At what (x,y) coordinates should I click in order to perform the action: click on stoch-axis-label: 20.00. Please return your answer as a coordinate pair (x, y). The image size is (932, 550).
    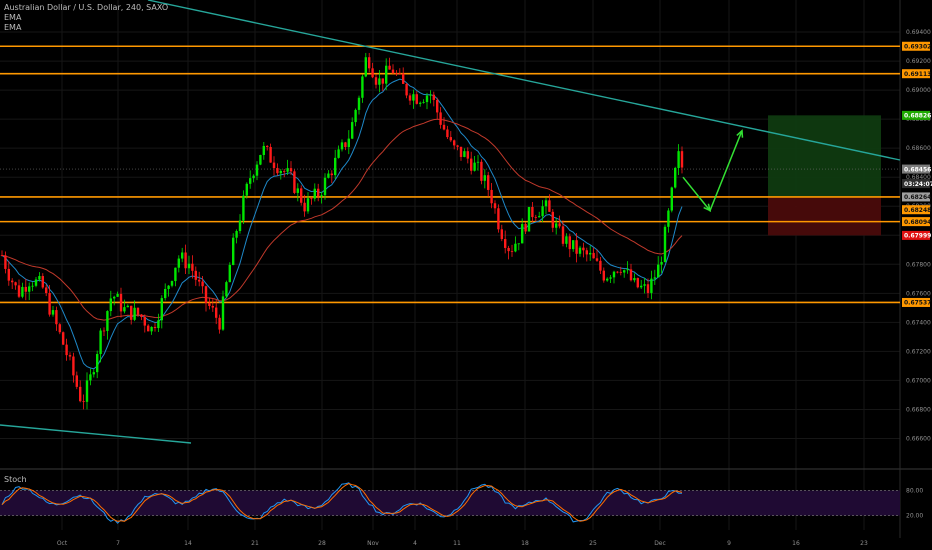
    Looking at the image, I should click on (914, 516).